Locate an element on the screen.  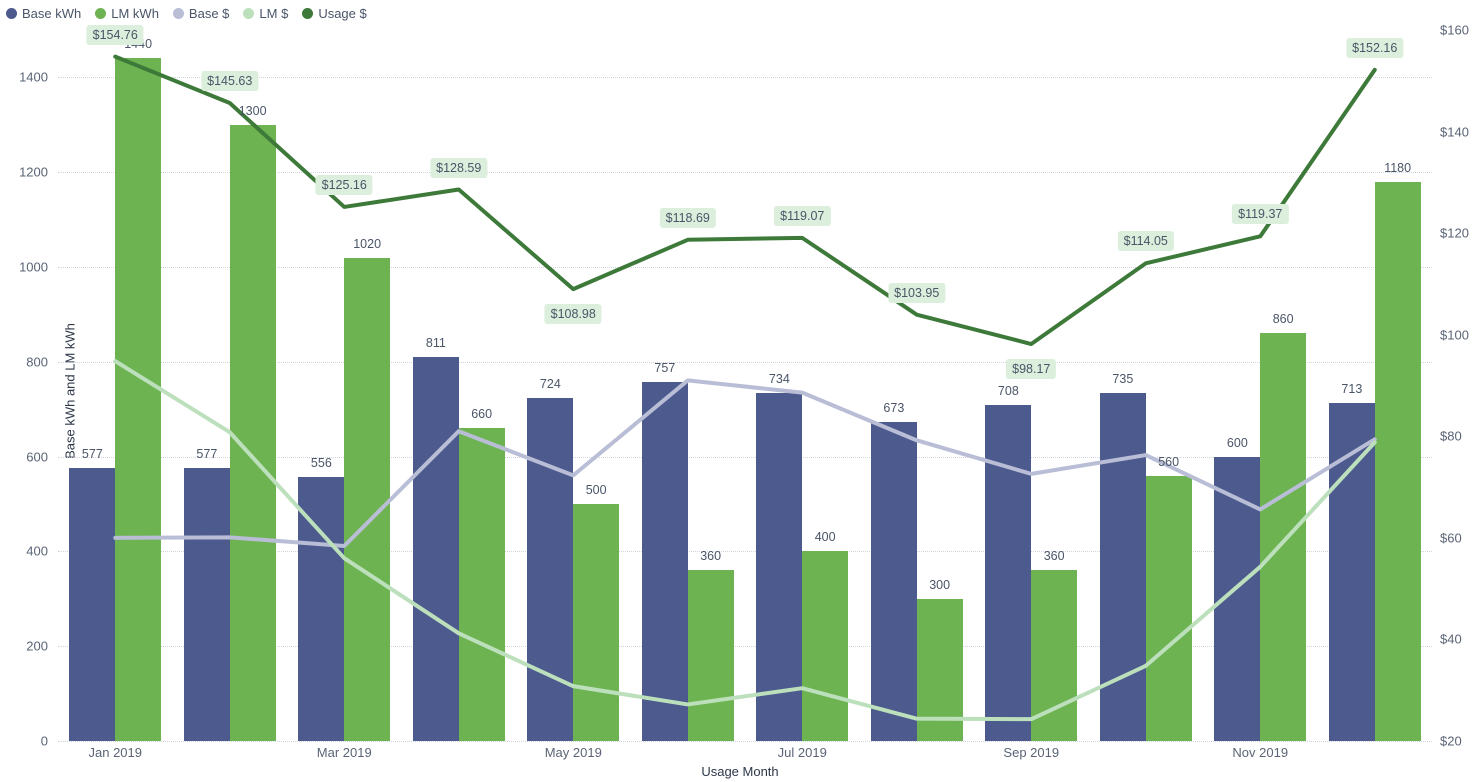
line-value-label: $154.76 is located at coordinates (115, 34).